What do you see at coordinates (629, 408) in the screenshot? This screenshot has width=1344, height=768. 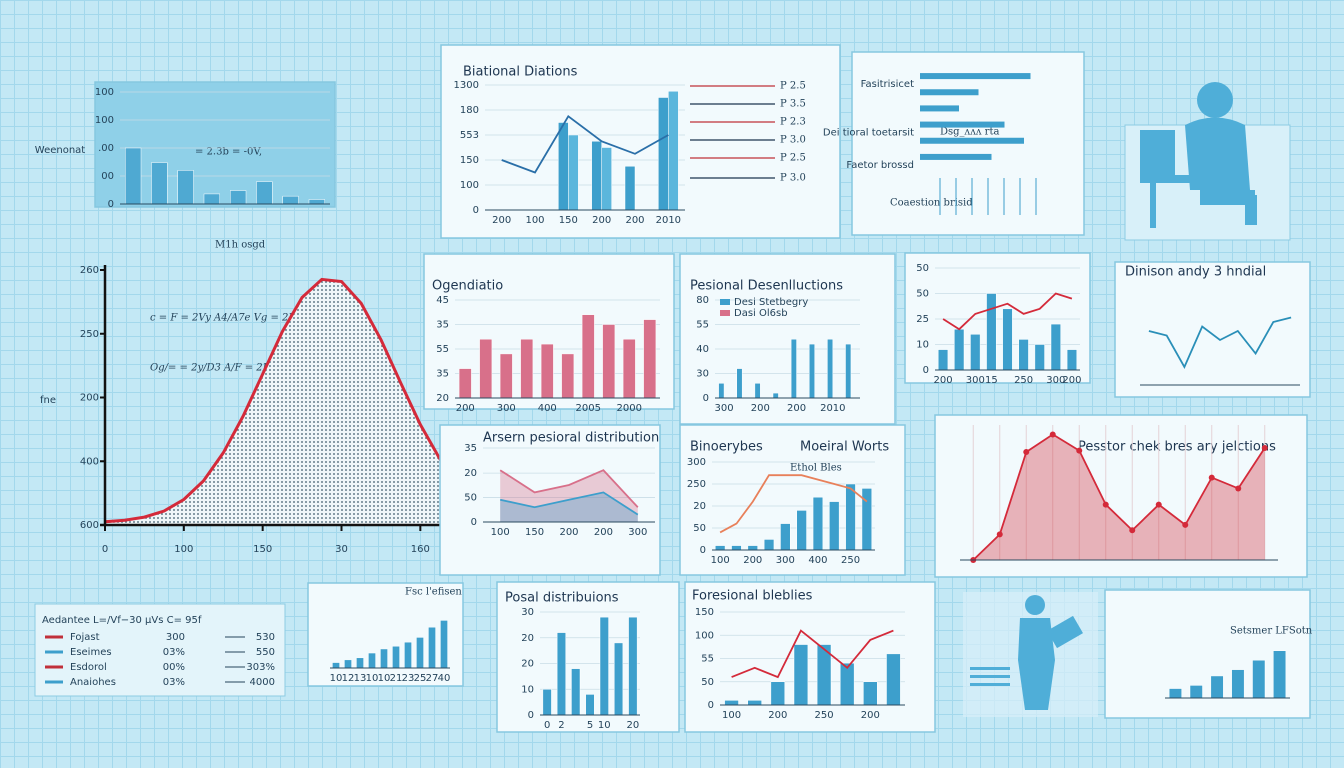 I see `x-tick-label: 2000` at bounding box center [629, 408].